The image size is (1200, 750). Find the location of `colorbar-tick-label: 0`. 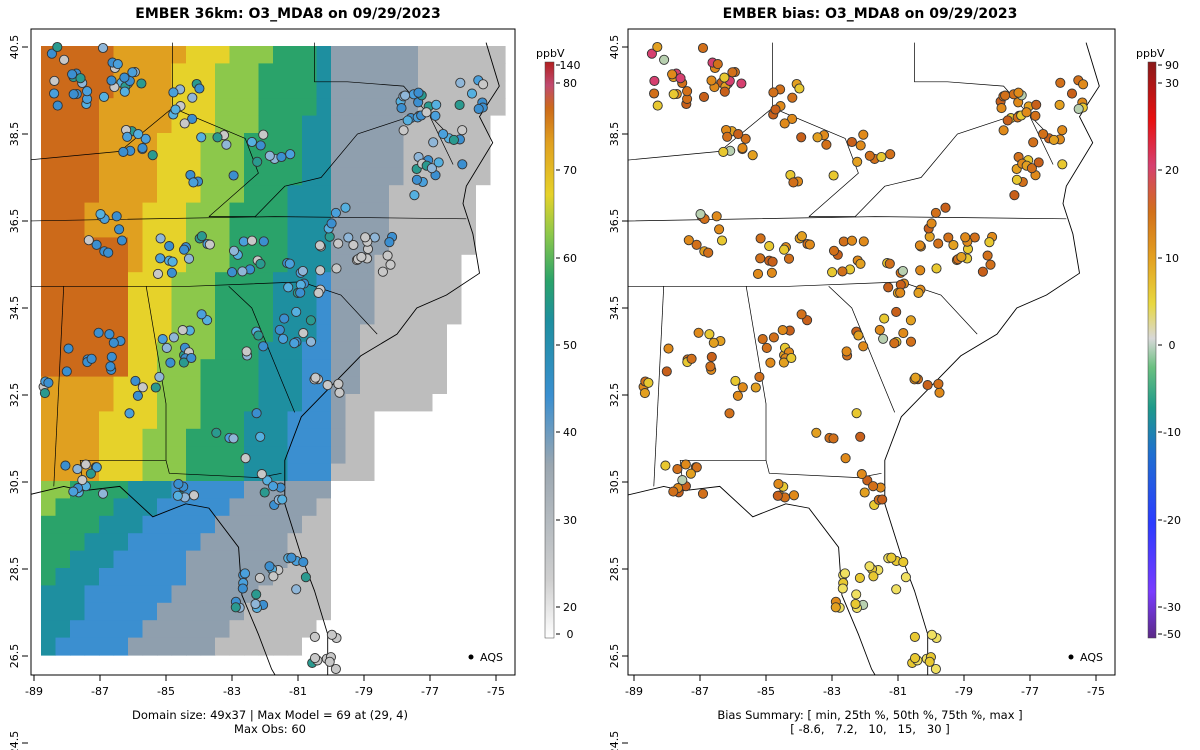

colorbar-tick-label: 0 is located at coordinates (570, 634).